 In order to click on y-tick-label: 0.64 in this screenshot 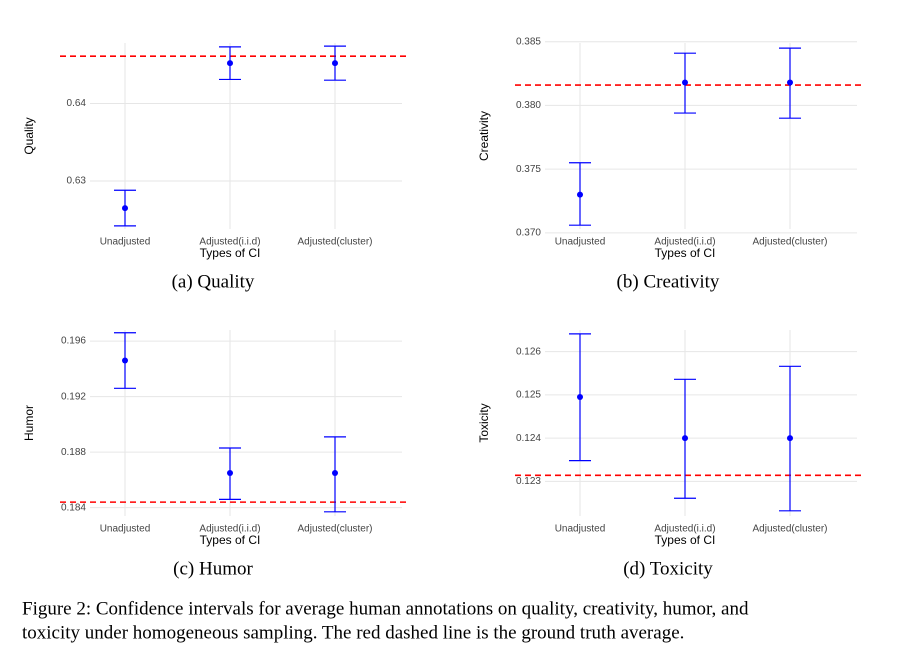, I will do `click(77, 103)`.